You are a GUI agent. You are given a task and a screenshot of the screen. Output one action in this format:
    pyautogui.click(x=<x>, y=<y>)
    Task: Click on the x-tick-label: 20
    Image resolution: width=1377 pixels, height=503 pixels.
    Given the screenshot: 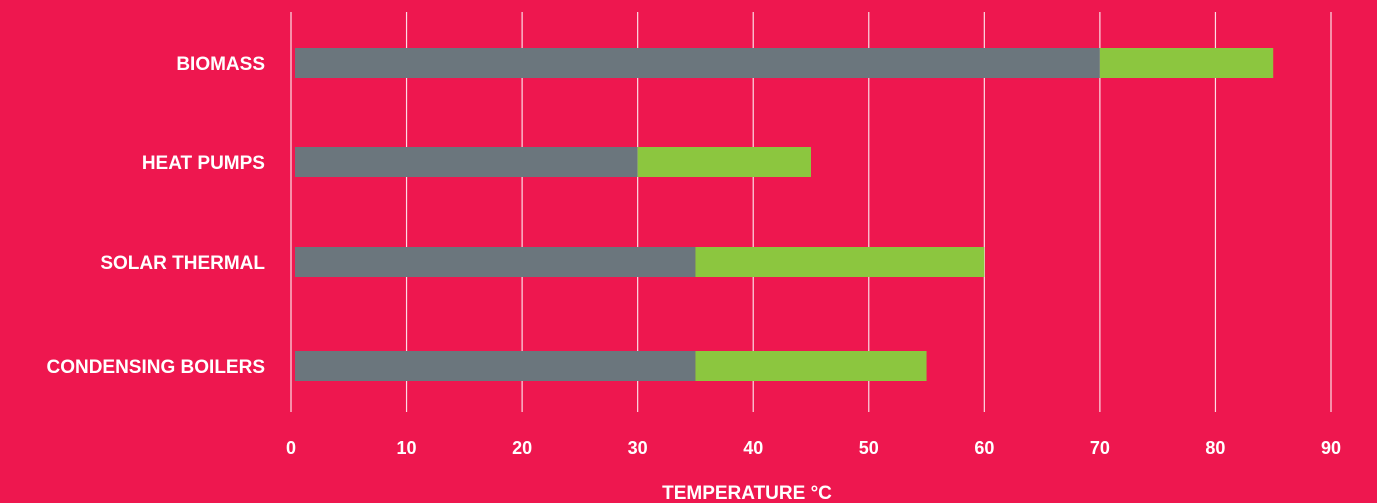 What is the action you would take?
    pyautogui.click(x=522, y=448)
    